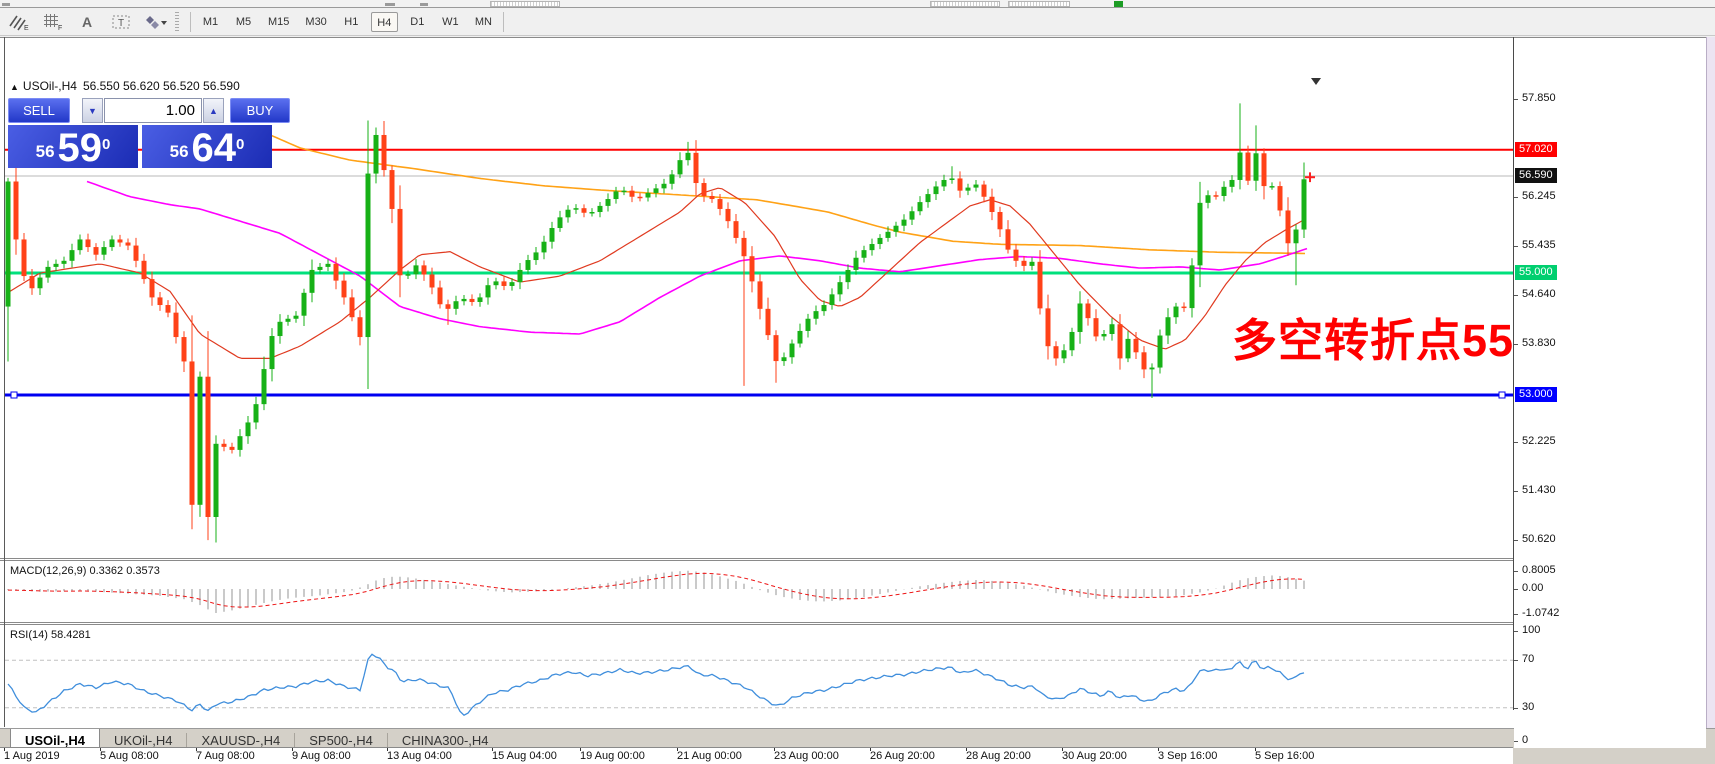 The height and width of the screenshot is (764, 1715). Describe the element at coordinates (60, 28) in the screenshot. I see `svg-text: F` at that location.